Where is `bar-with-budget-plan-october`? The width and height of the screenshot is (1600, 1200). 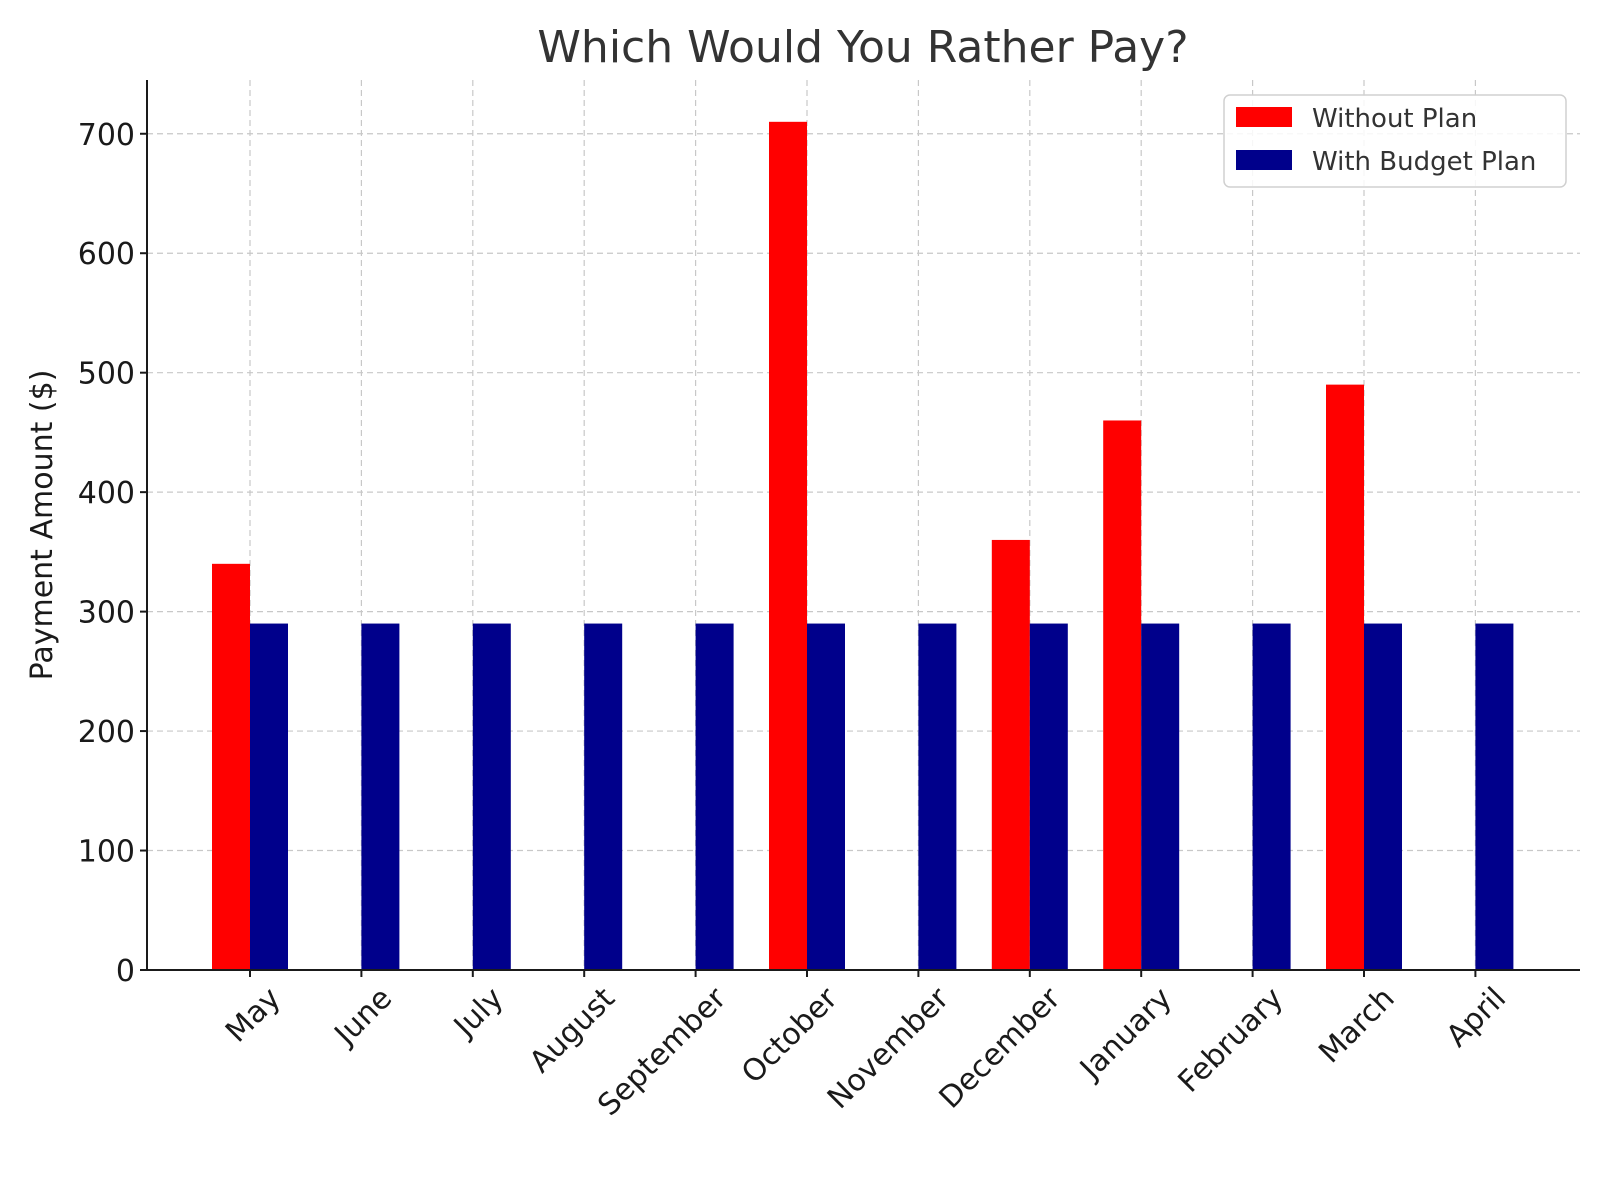 bar-with-budget-plan-october is located at coordinates (826, 796).